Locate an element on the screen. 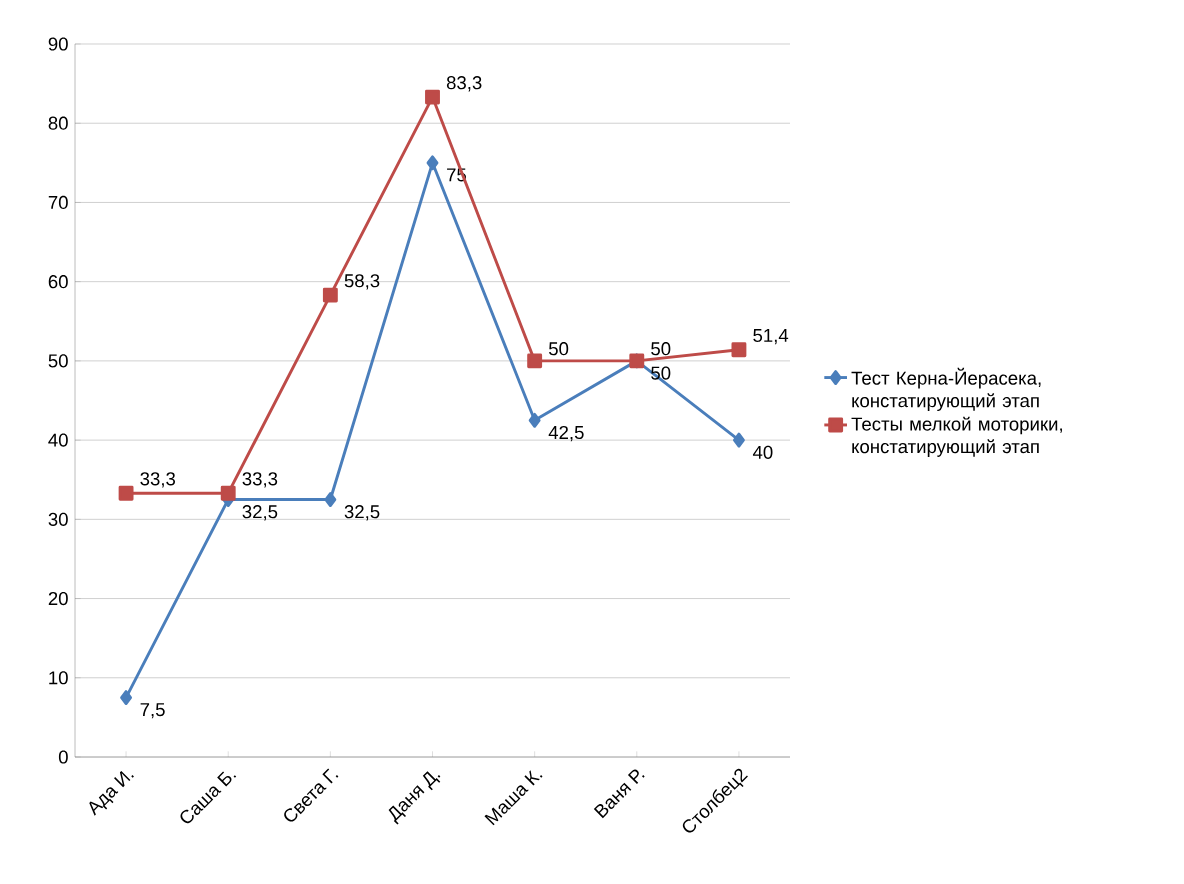 This screenshot has width=1184, height=884. data-label: 7,5 is located at coordinates (152, 711).